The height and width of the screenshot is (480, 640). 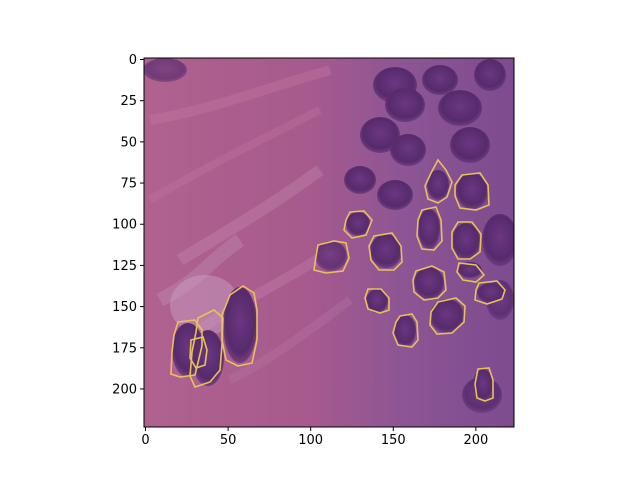 I want to click on y-tick-label: 0, so click(x=133, y=60).